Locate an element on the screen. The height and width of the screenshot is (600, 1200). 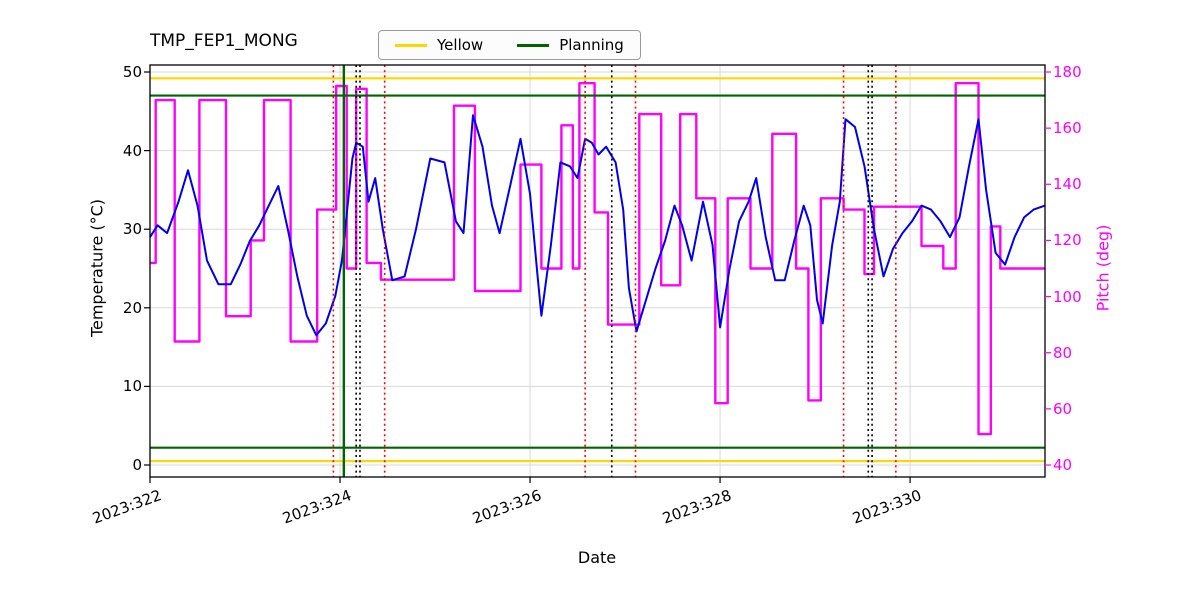
y-right-tick-label: 60 is located at coordinates (1063, 408).